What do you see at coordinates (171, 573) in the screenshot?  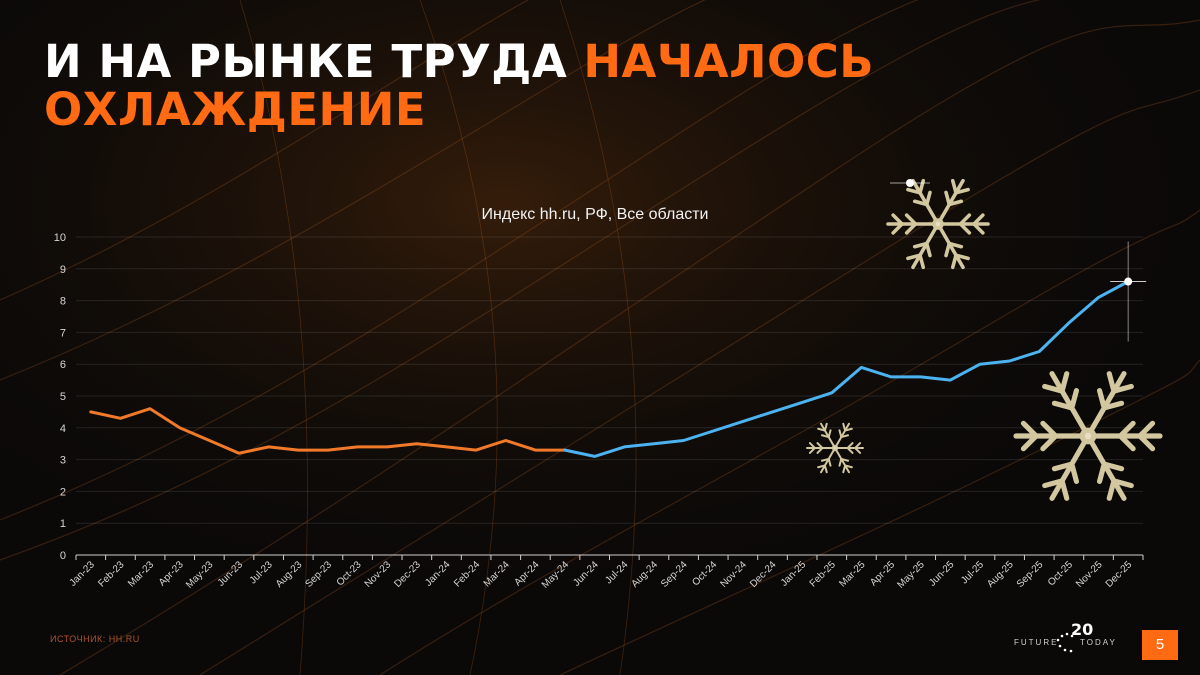 I see `x-tick-label: Apr-23` at bounding box center [171, 573].